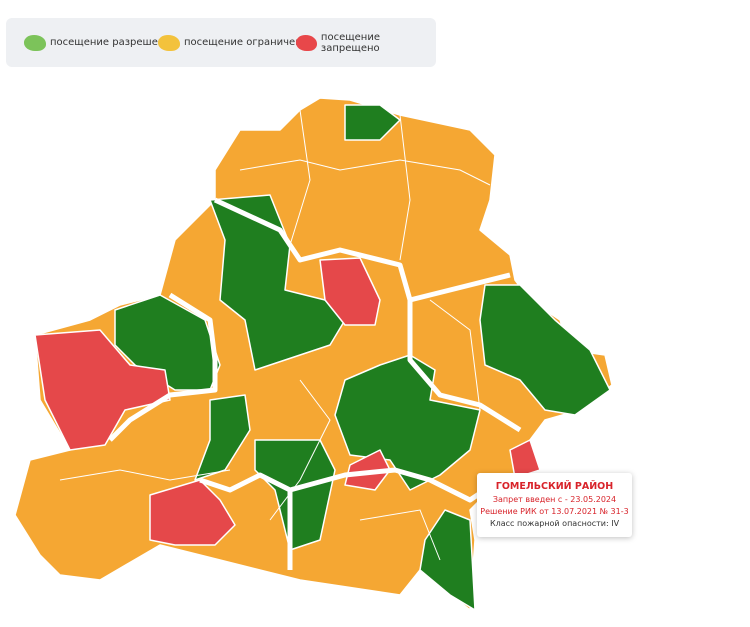 The width and height of the screenshot is (750, 627). Describe the element at coordinates (554, 523) in the screenshot. I see `tooltip-line: Класс пожарной опасности: IV` at that location.